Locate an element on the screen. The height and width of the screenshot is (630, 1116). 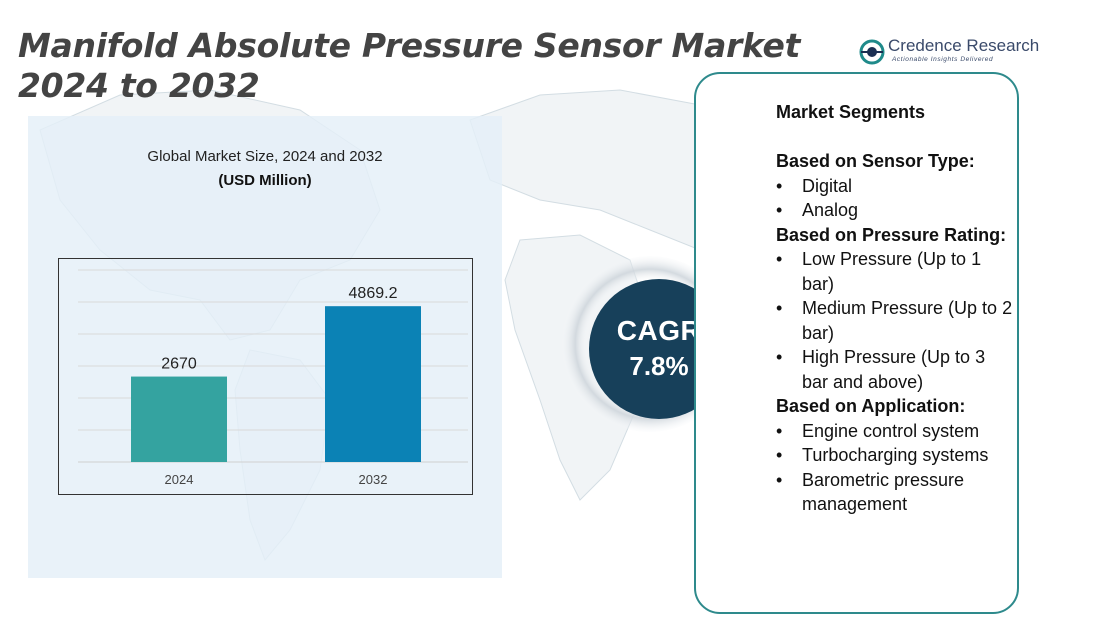
logo-name: Credence Research is located at coordinates (964, 45).